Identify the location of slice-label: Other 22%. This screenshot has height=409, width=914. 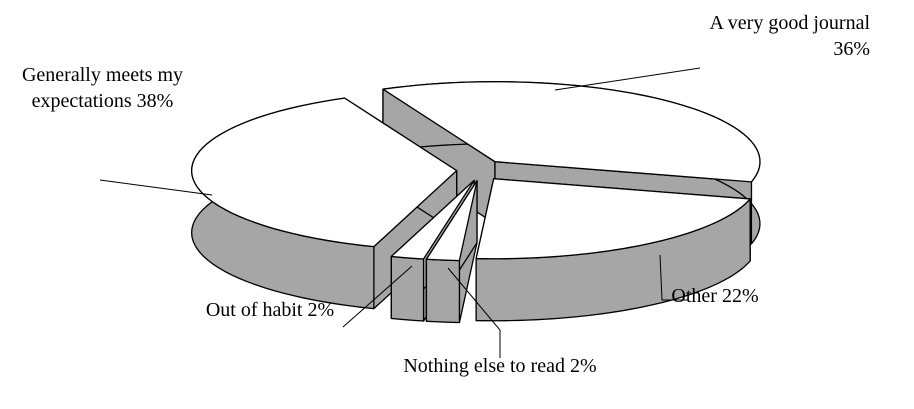
(715, 296).